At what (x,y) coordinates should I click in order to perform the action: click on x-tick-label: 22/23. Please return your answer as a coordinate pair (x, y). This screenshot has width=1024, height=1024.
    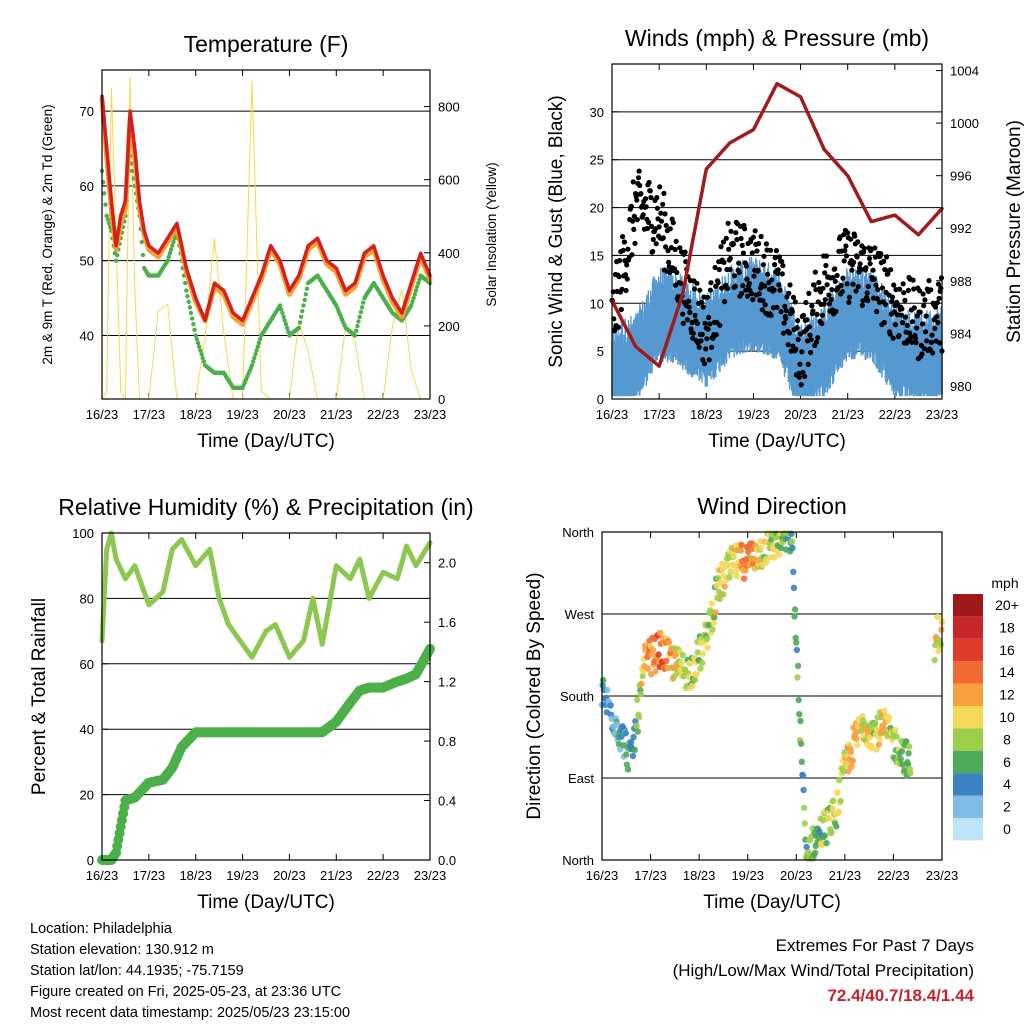
    Looking at the image, I should click on (895, 414).